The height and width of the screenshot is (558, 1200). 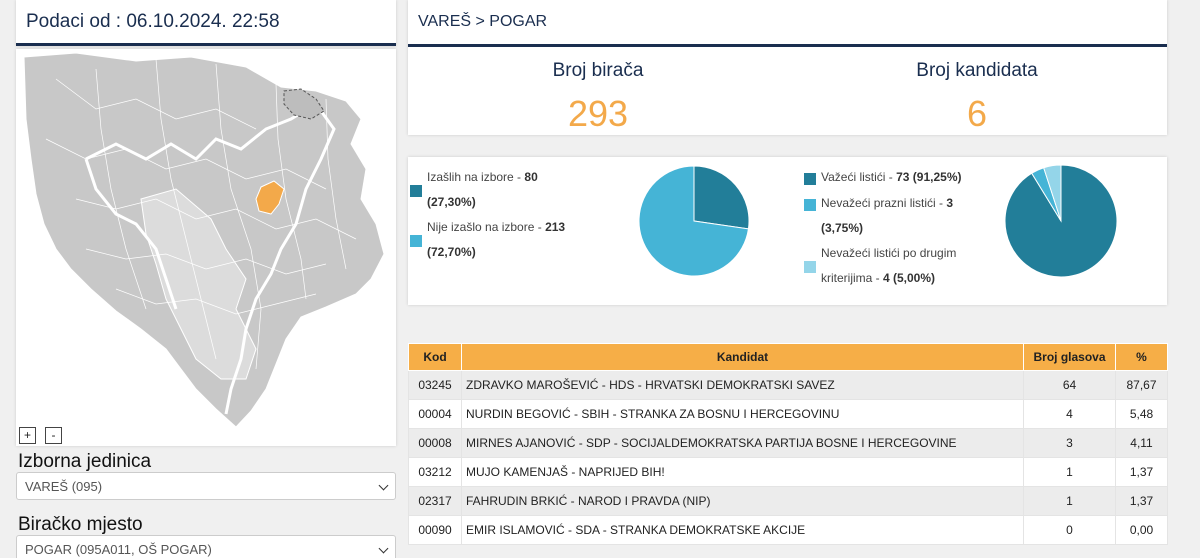 I want to click on cell-kod: 03212, so click(x=435, y=472).